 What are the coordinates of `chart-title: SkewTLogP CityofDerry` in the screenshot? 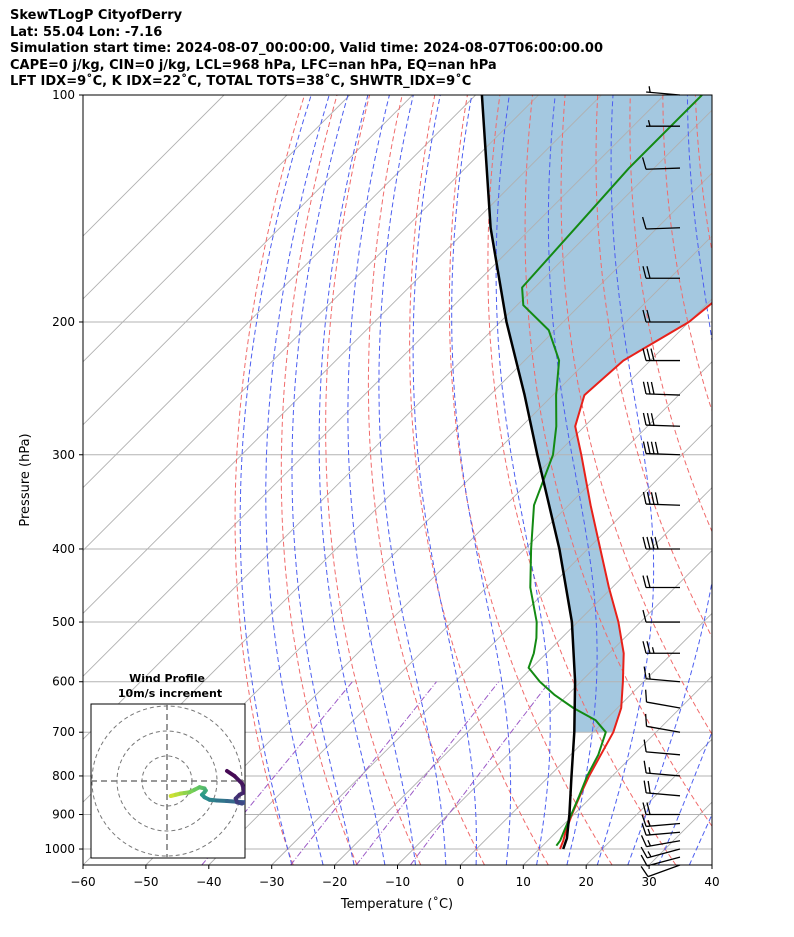 It's located at (96, 15).